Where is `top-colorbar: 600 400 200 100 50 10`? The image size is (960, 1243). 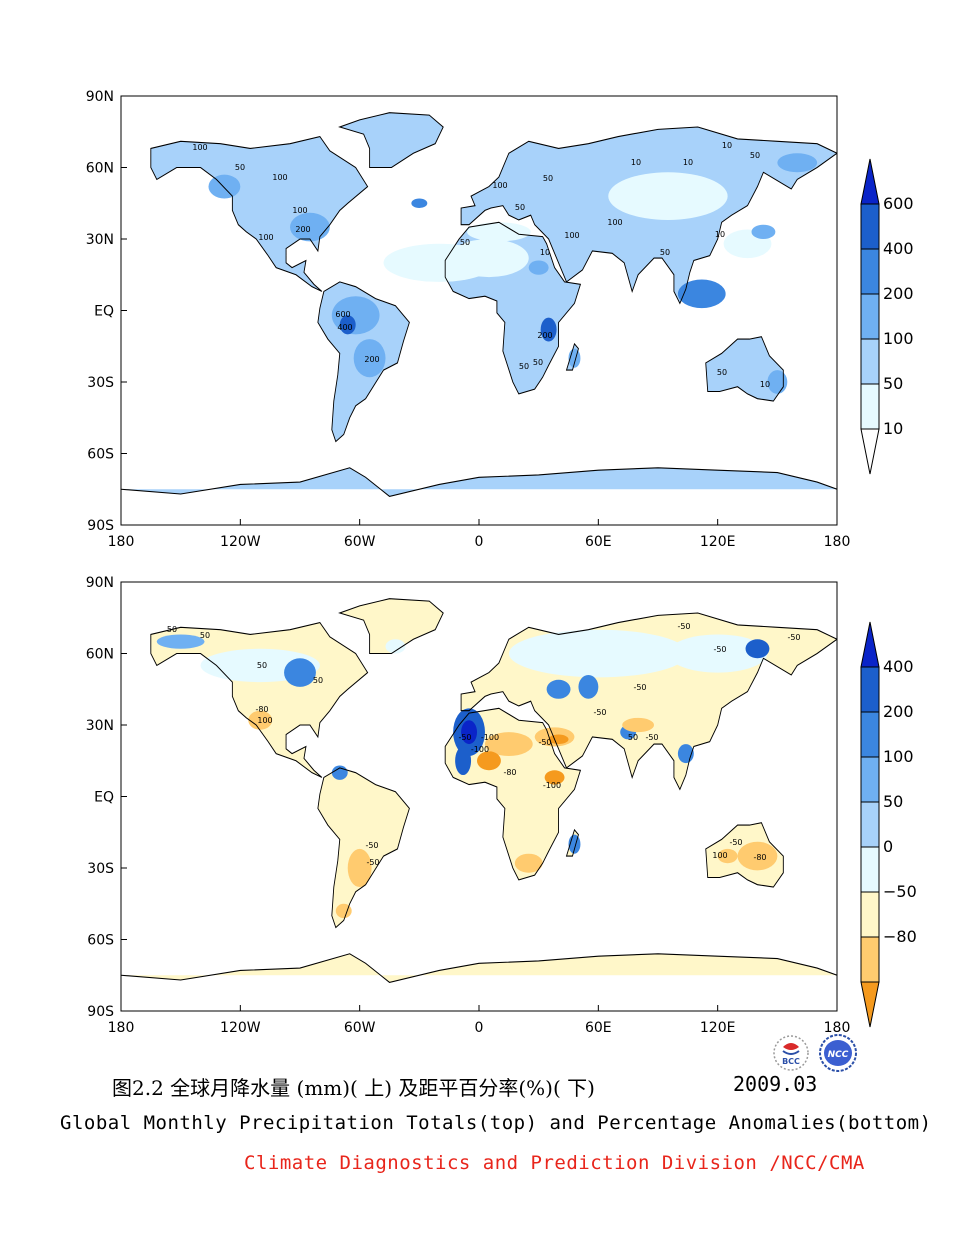
top-colorbar: 600 400 200 100 50 10 is located at coordinates (887, 316).